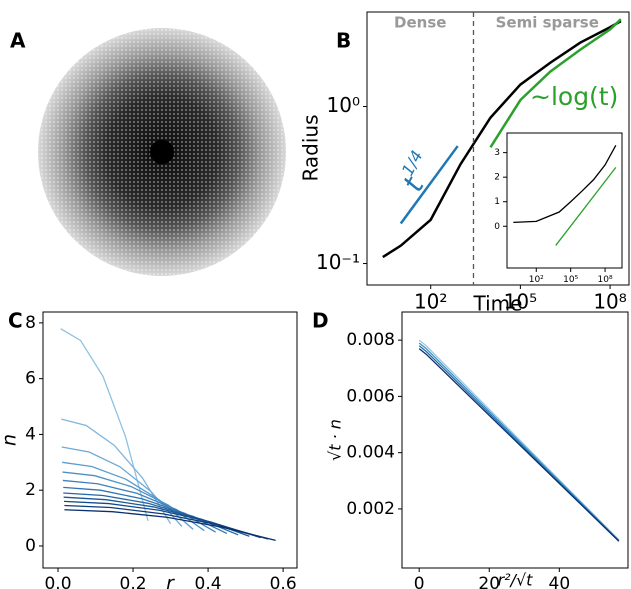 The image size is (631, 589). I want to click on center-particle, so click(162, 152).